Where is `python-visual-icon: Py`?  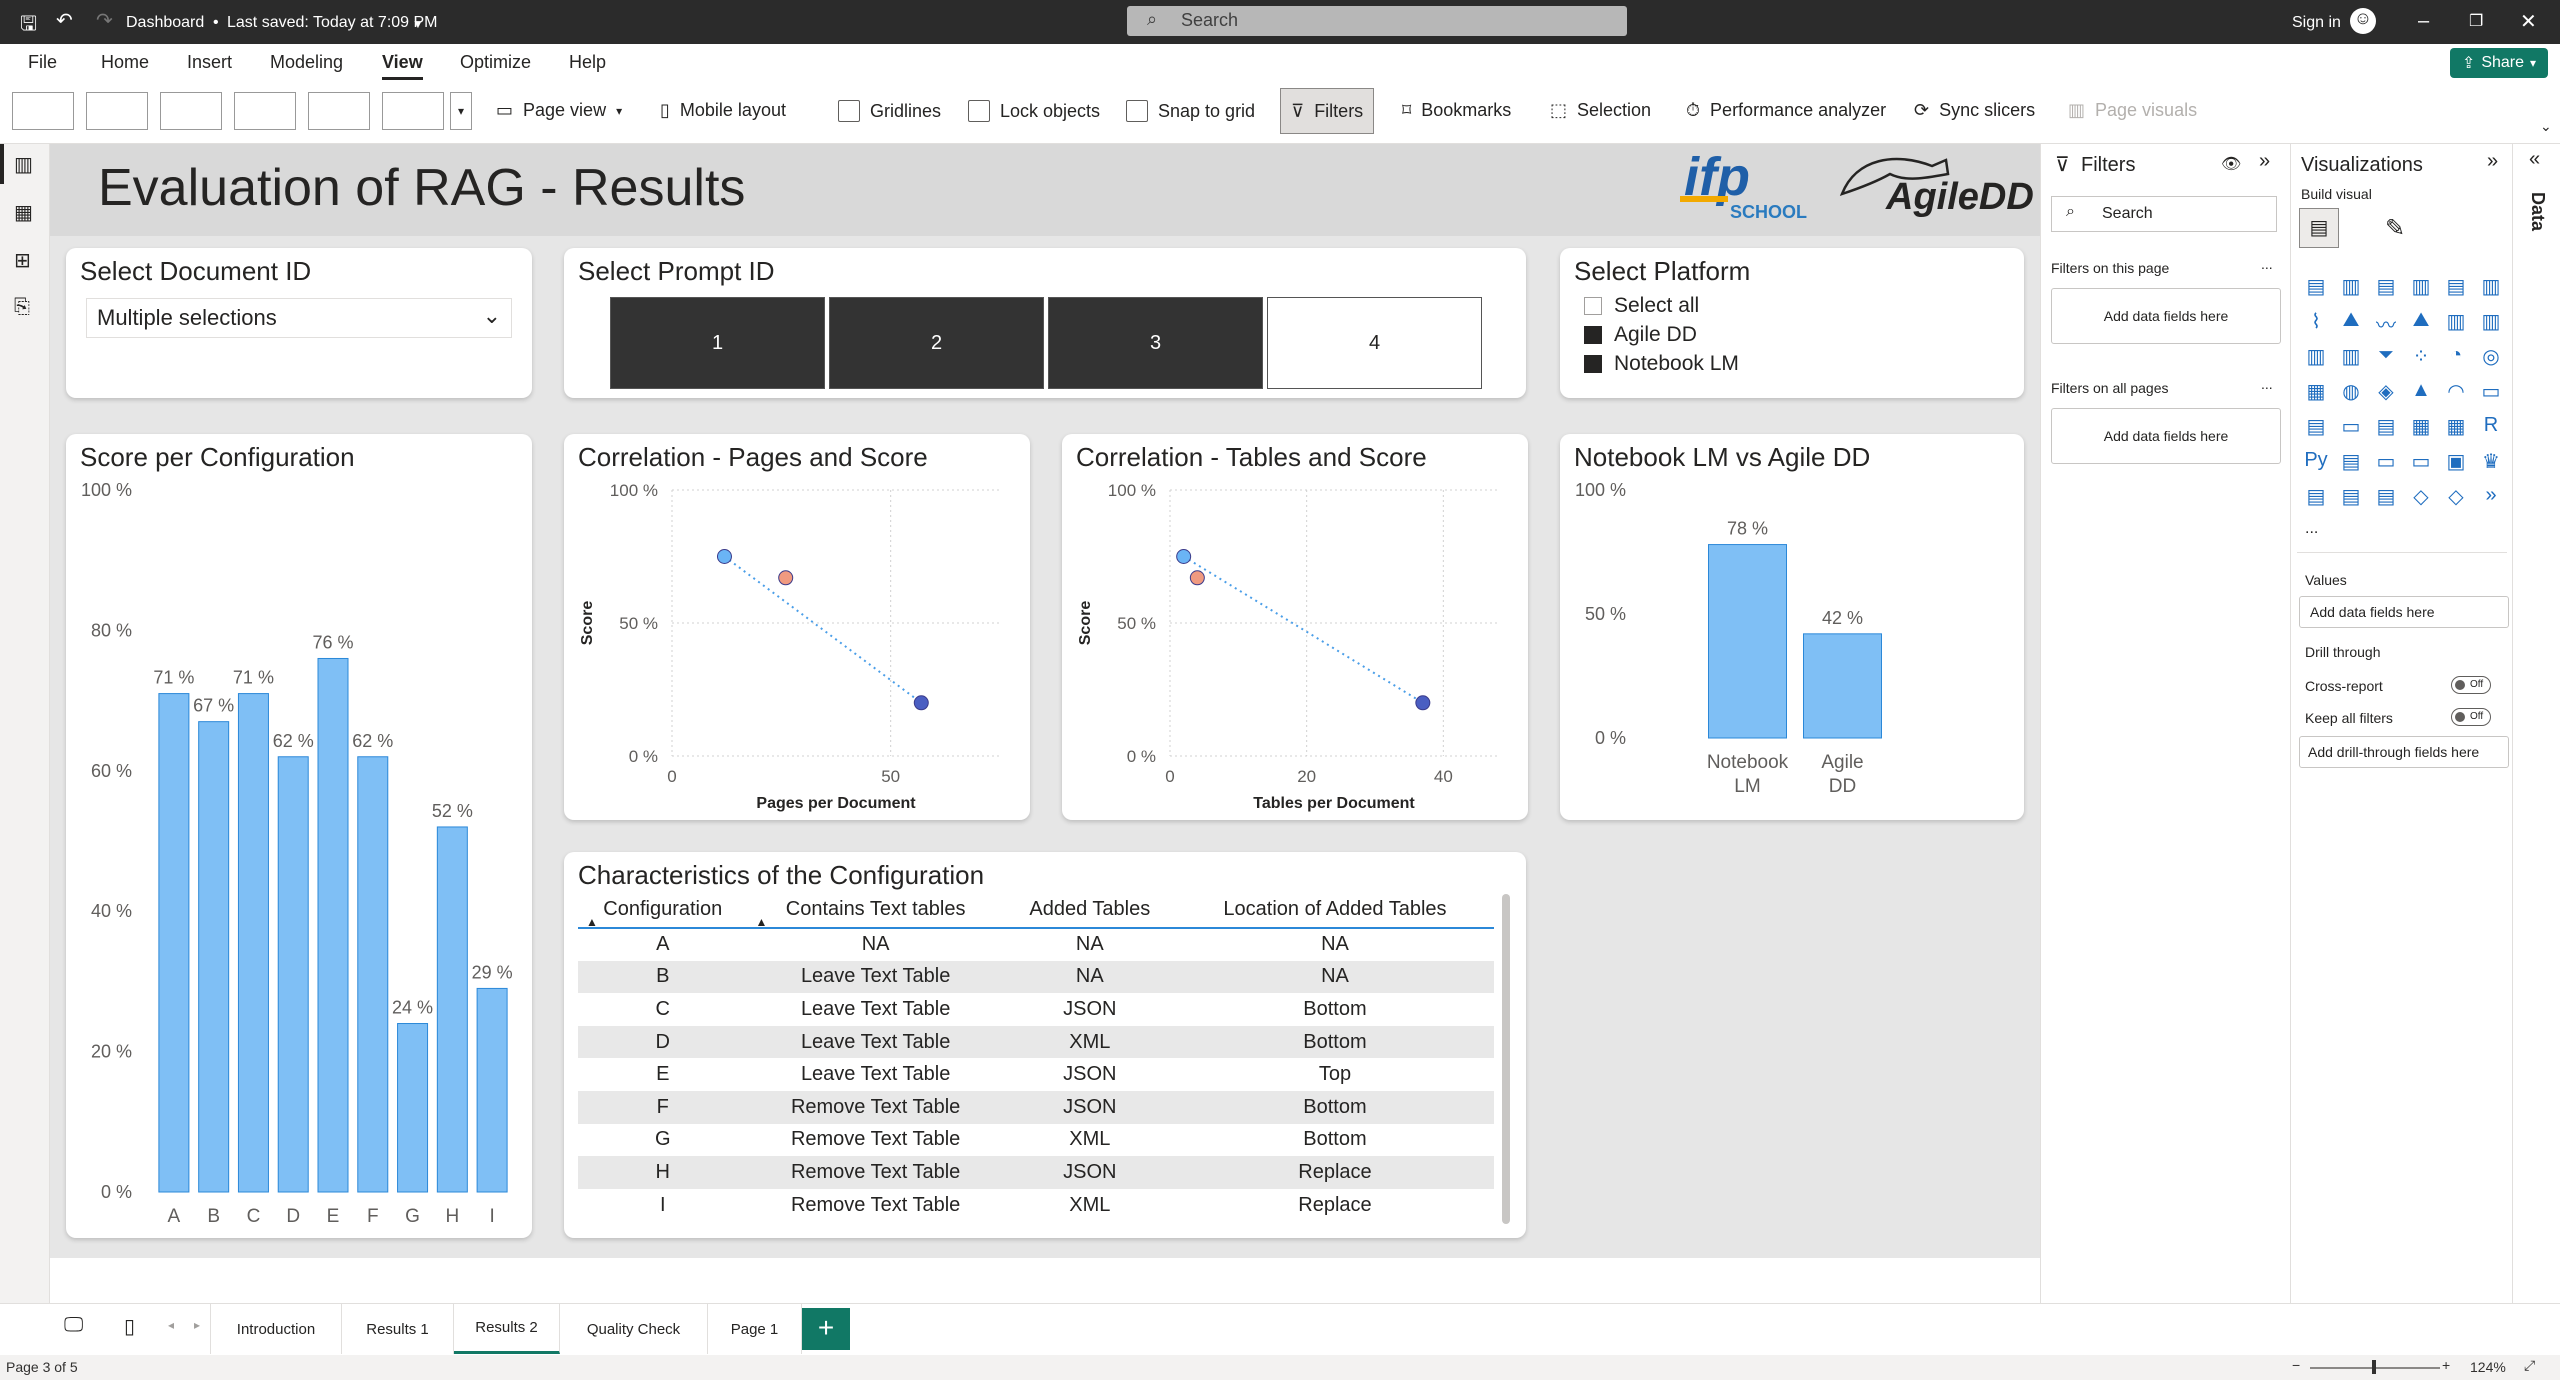
python-visual-icon: Py is located at coordinates (2316, 460).